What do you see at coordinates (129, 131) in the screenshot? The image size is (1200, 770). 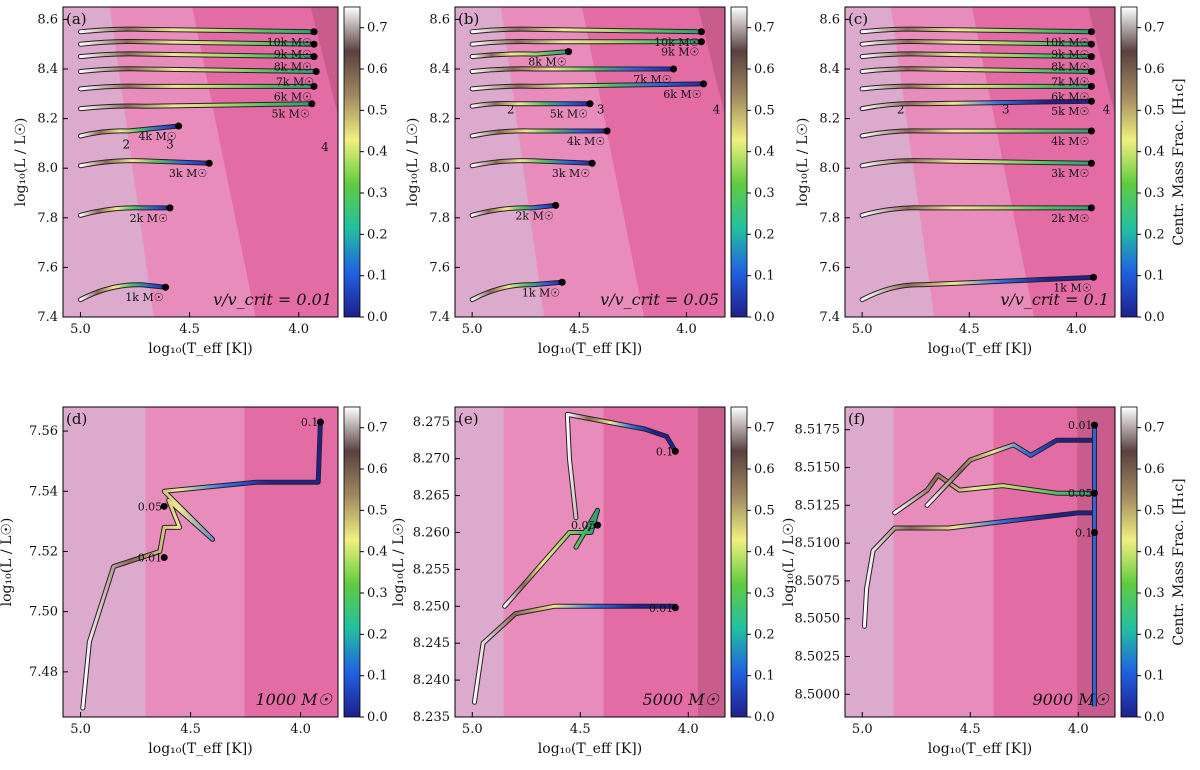 I see `track-4k` at bounding box center [129, 131].